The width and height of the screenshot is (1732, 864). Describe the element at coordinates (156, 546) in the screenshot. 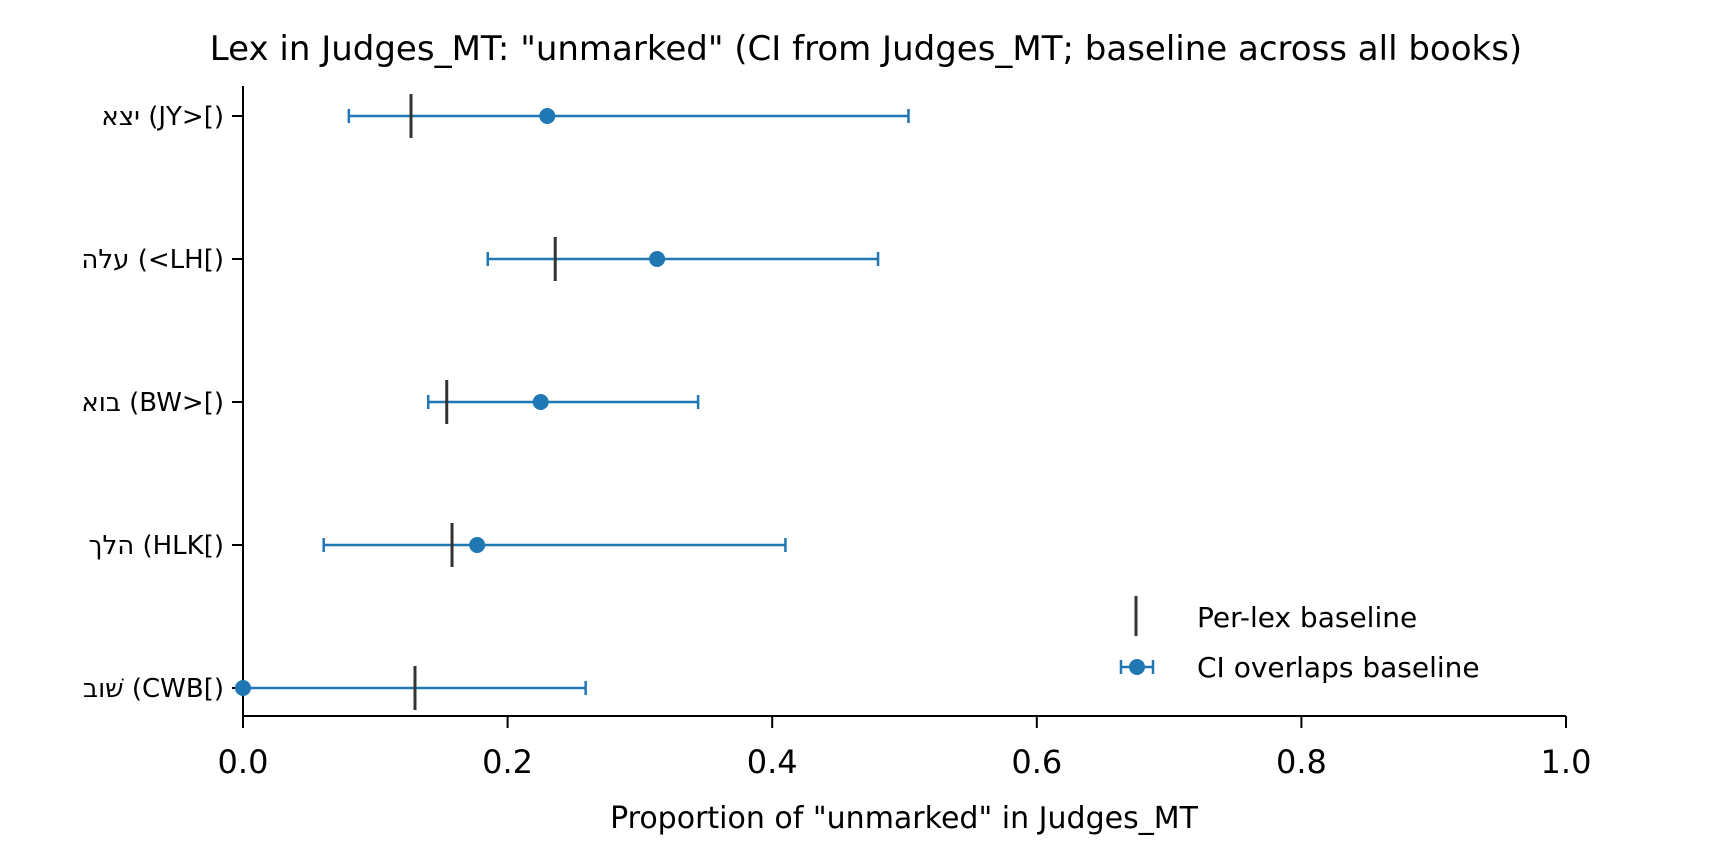

I see `y-tick-label: הלך (HLK[)` at that location.